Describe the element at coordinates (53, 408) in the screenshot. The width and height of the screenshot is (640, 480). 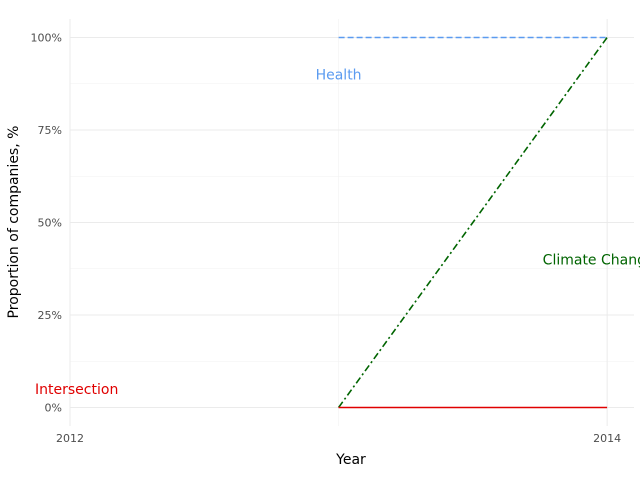
I see `y-tick-label: 0%` at that location.